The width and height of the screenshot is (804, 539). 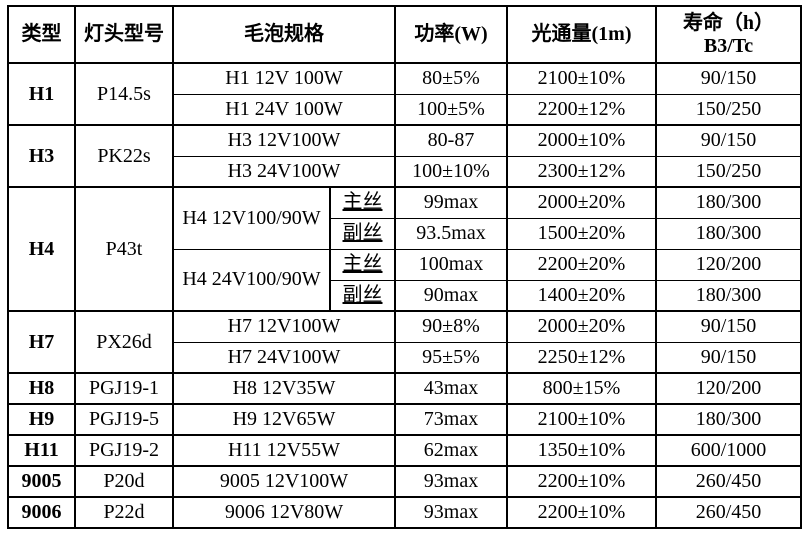 I want to click on type-cell: H11, so click(x=41, y=450).